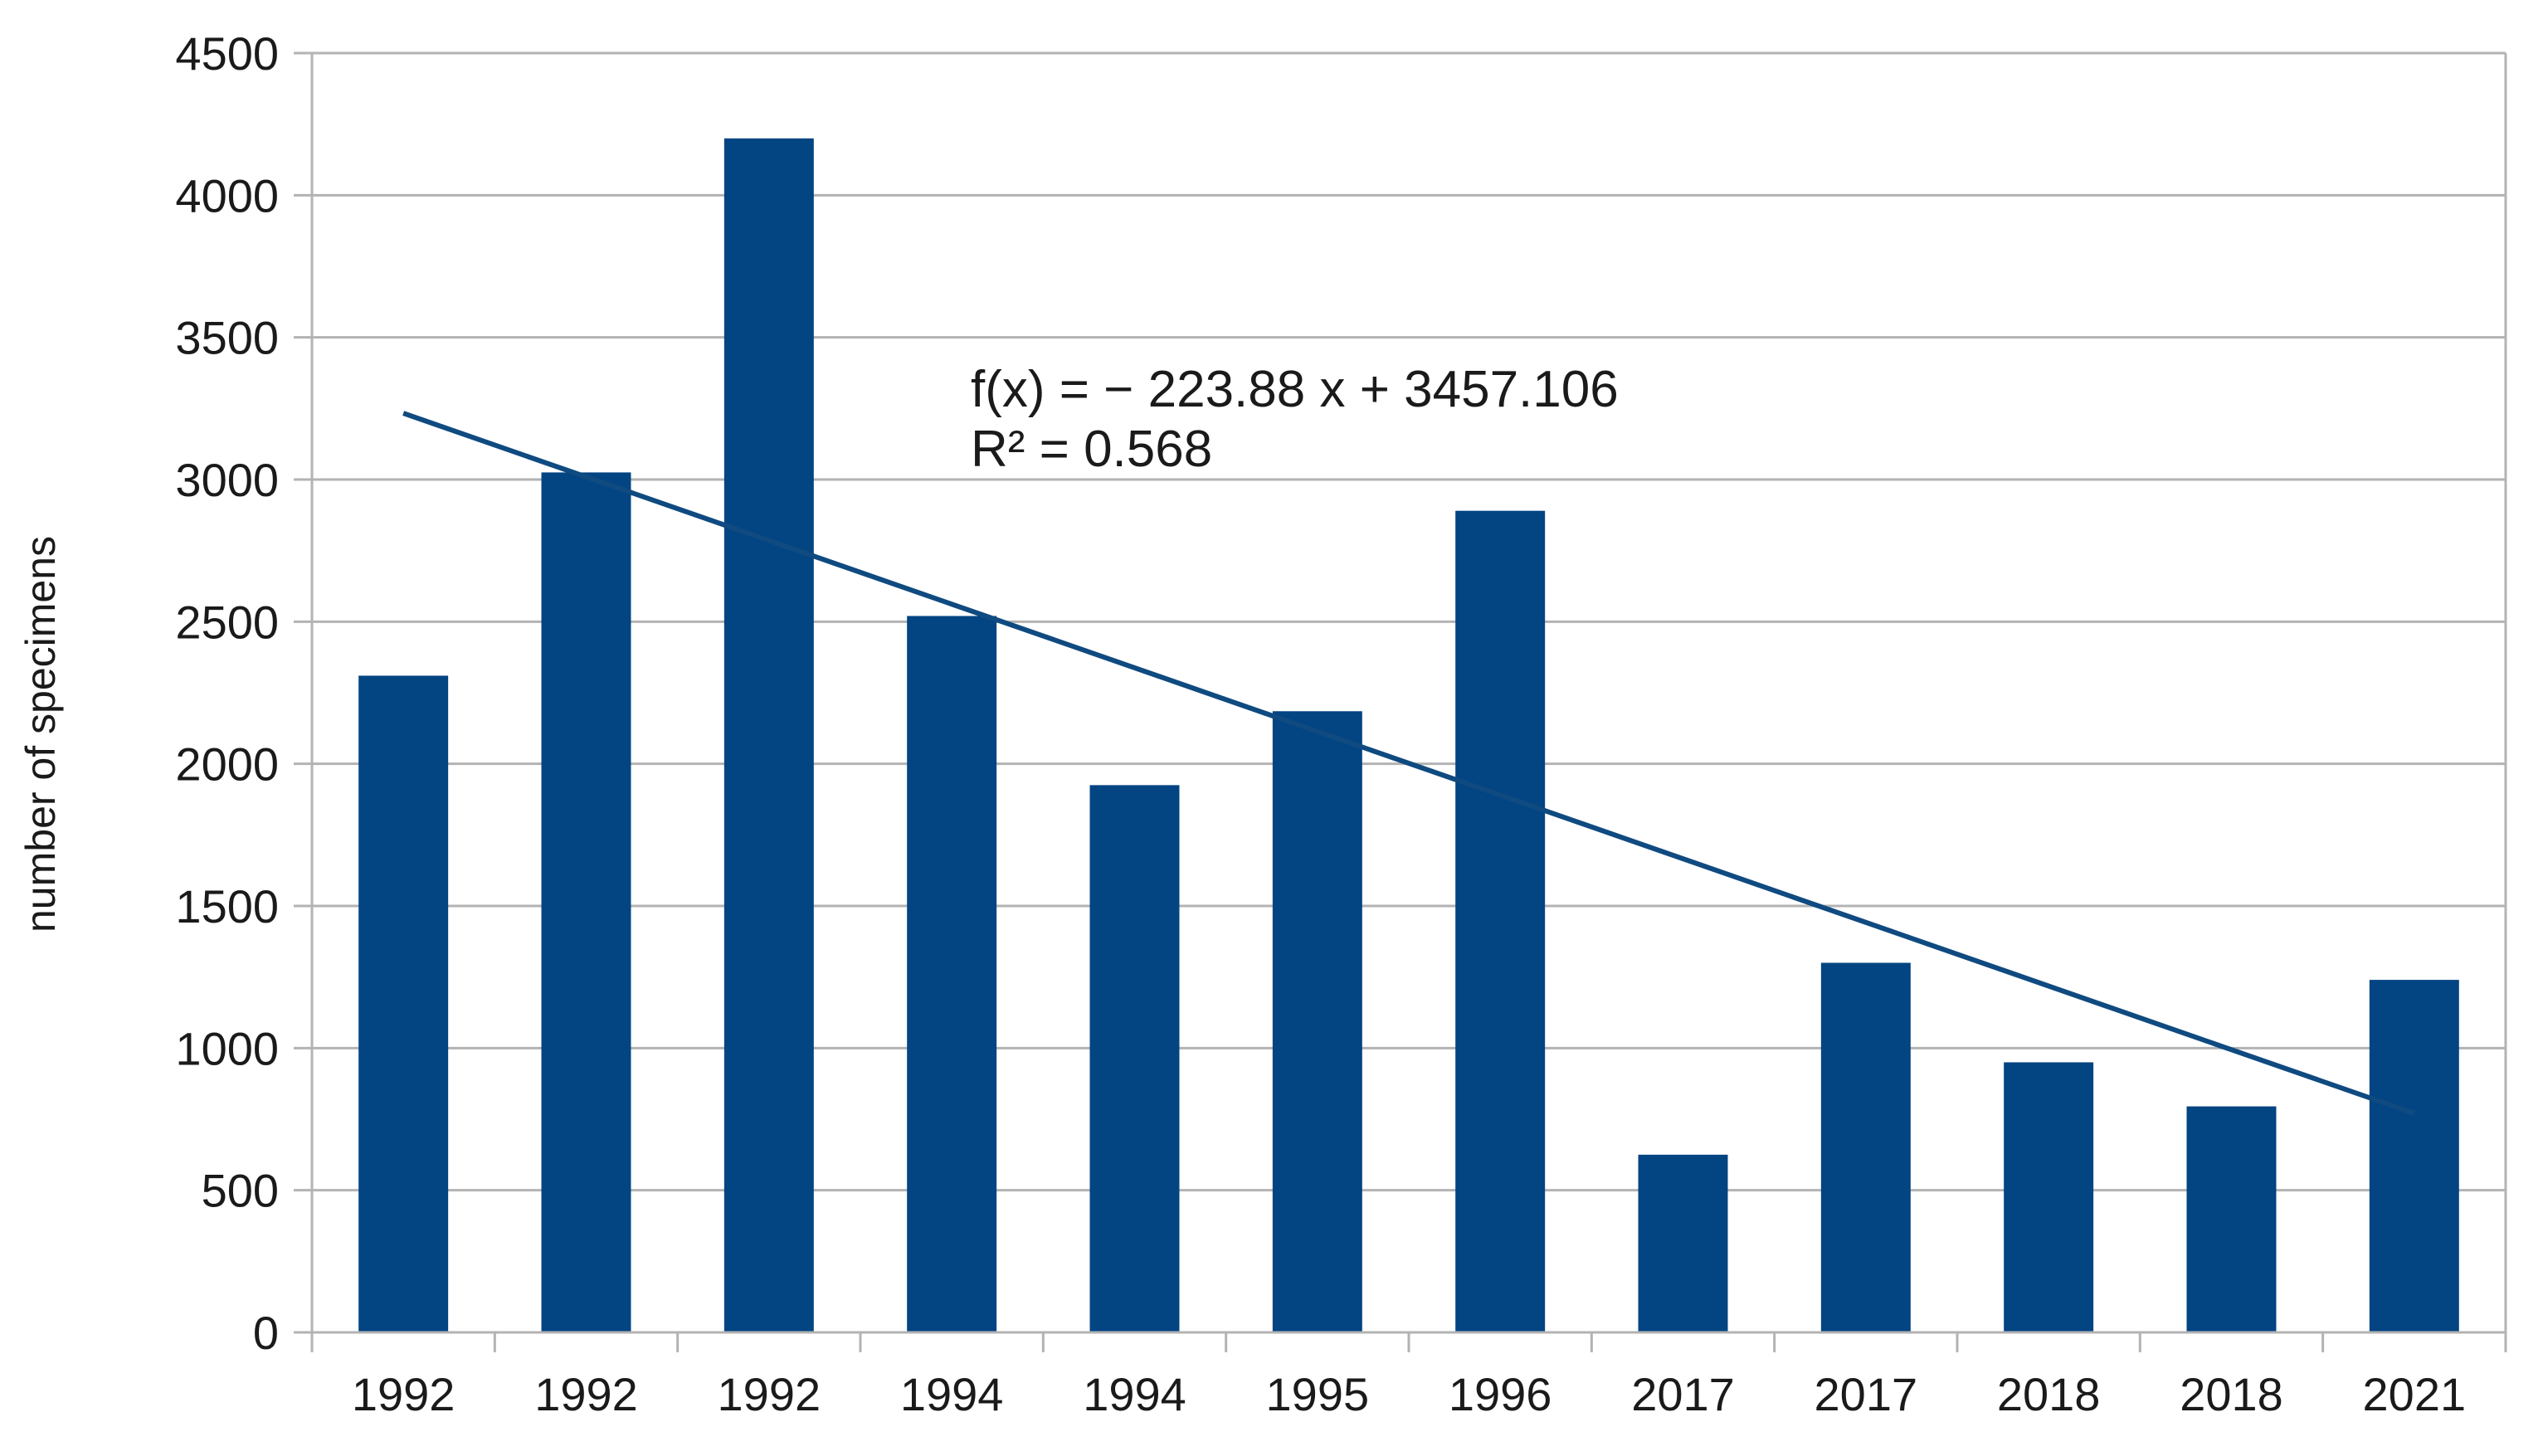  What do you see at coordinates (2415, 1394) in the screenshot?
I see `x-tick-label: 2021` at bounding box center [2415, 1394].